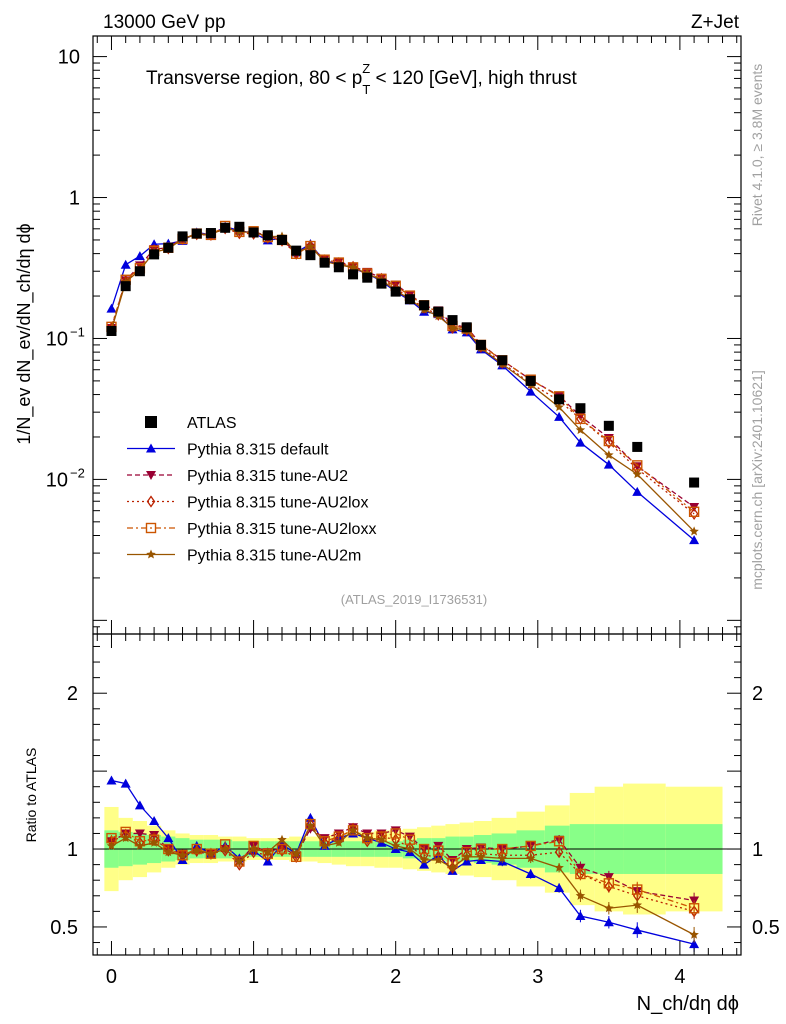 The height and width of the screenshot is (1024, 786). I want to click on x-axis-label: N_ch/dη dϕ, so click(688, 1004).